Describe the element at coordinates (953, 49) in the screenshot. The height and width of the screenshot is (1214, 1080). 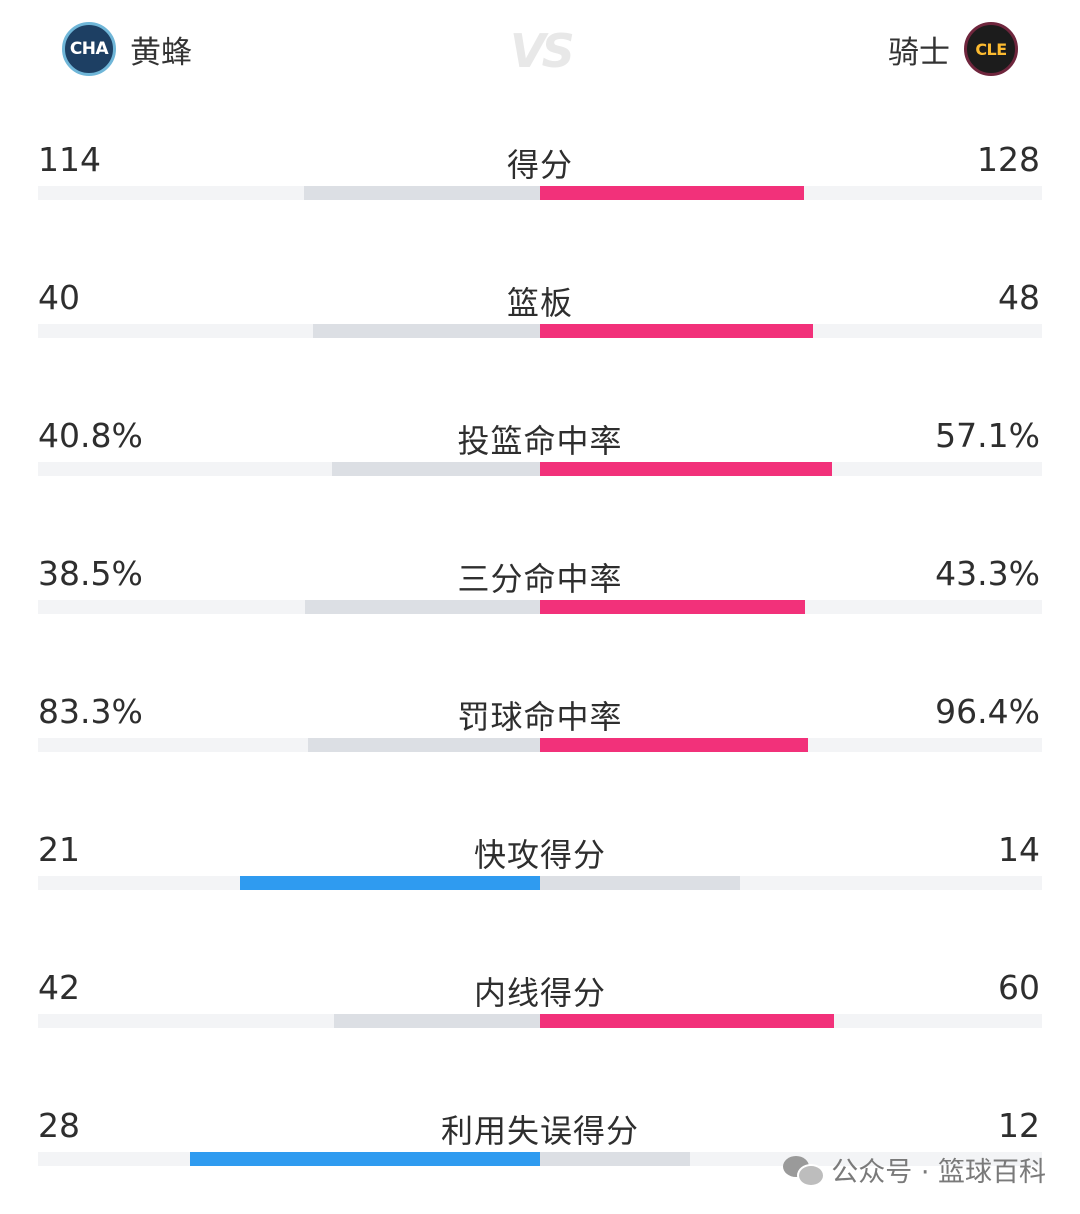
I see `away-team: 骑士 CLE` at that location.